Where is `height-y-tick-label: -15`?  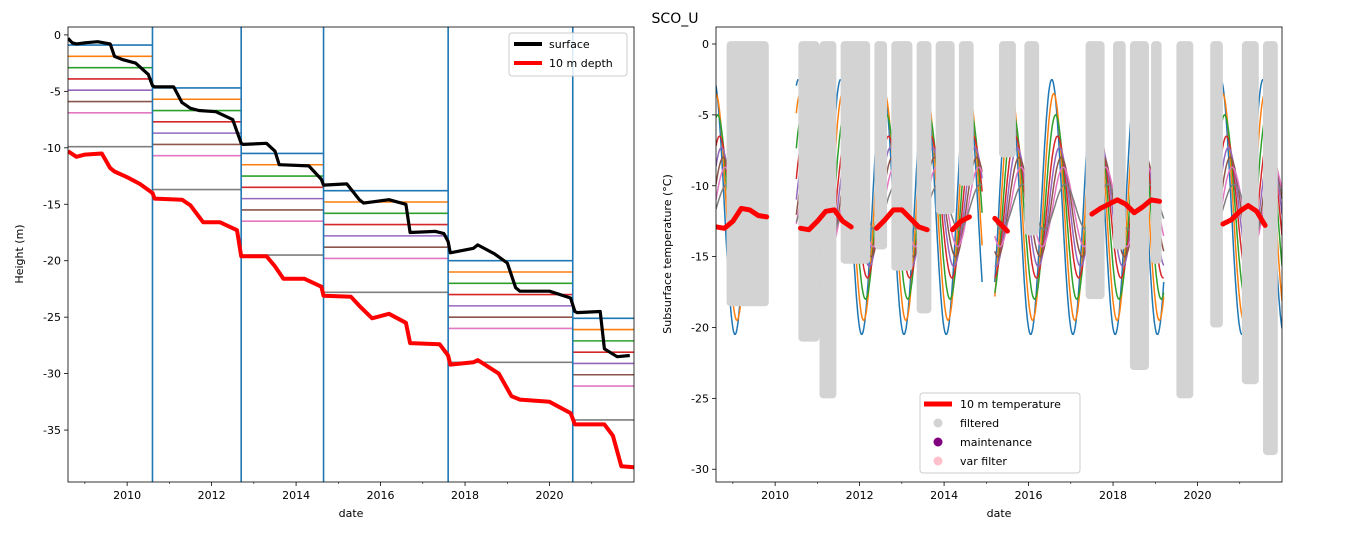
height-y-tick-label: -15 is located at coordinates (52, 204).